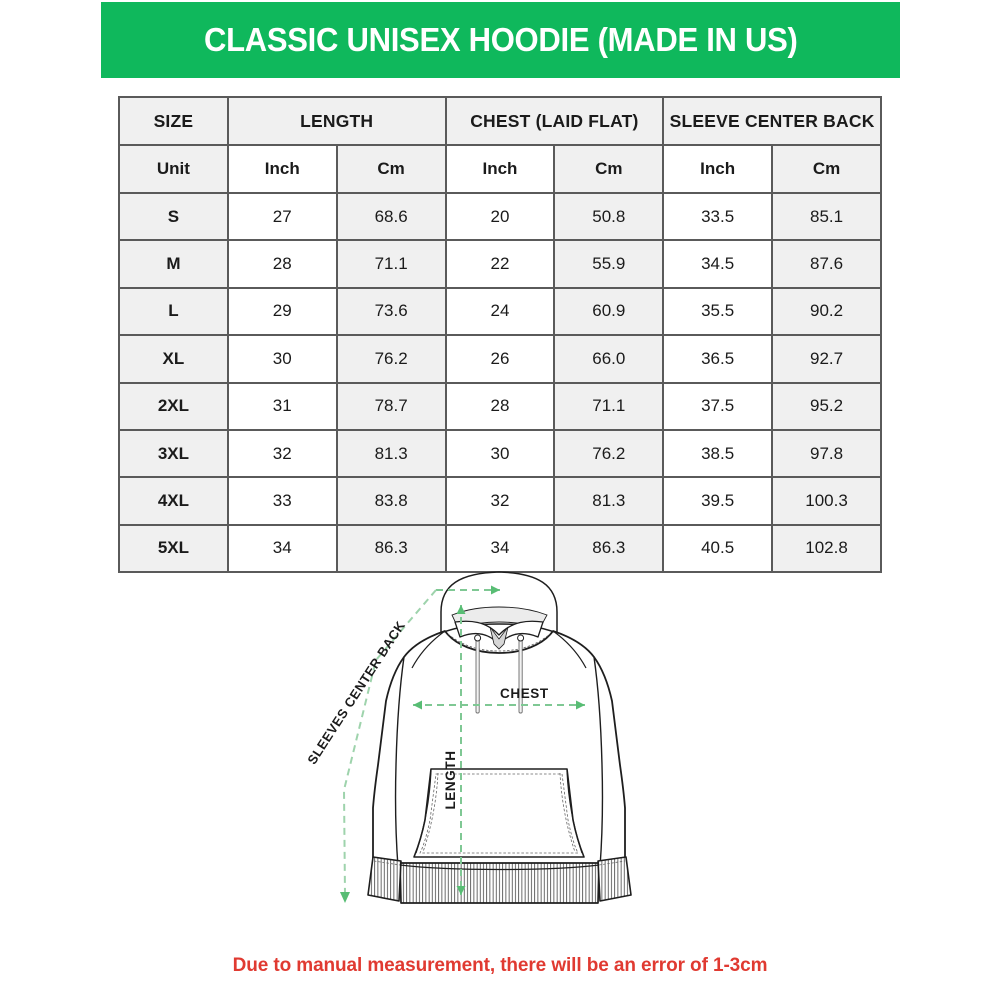 This screenshot has height=1000, width=1000. I want to click on hood-v-shadow, so click(499, 638).